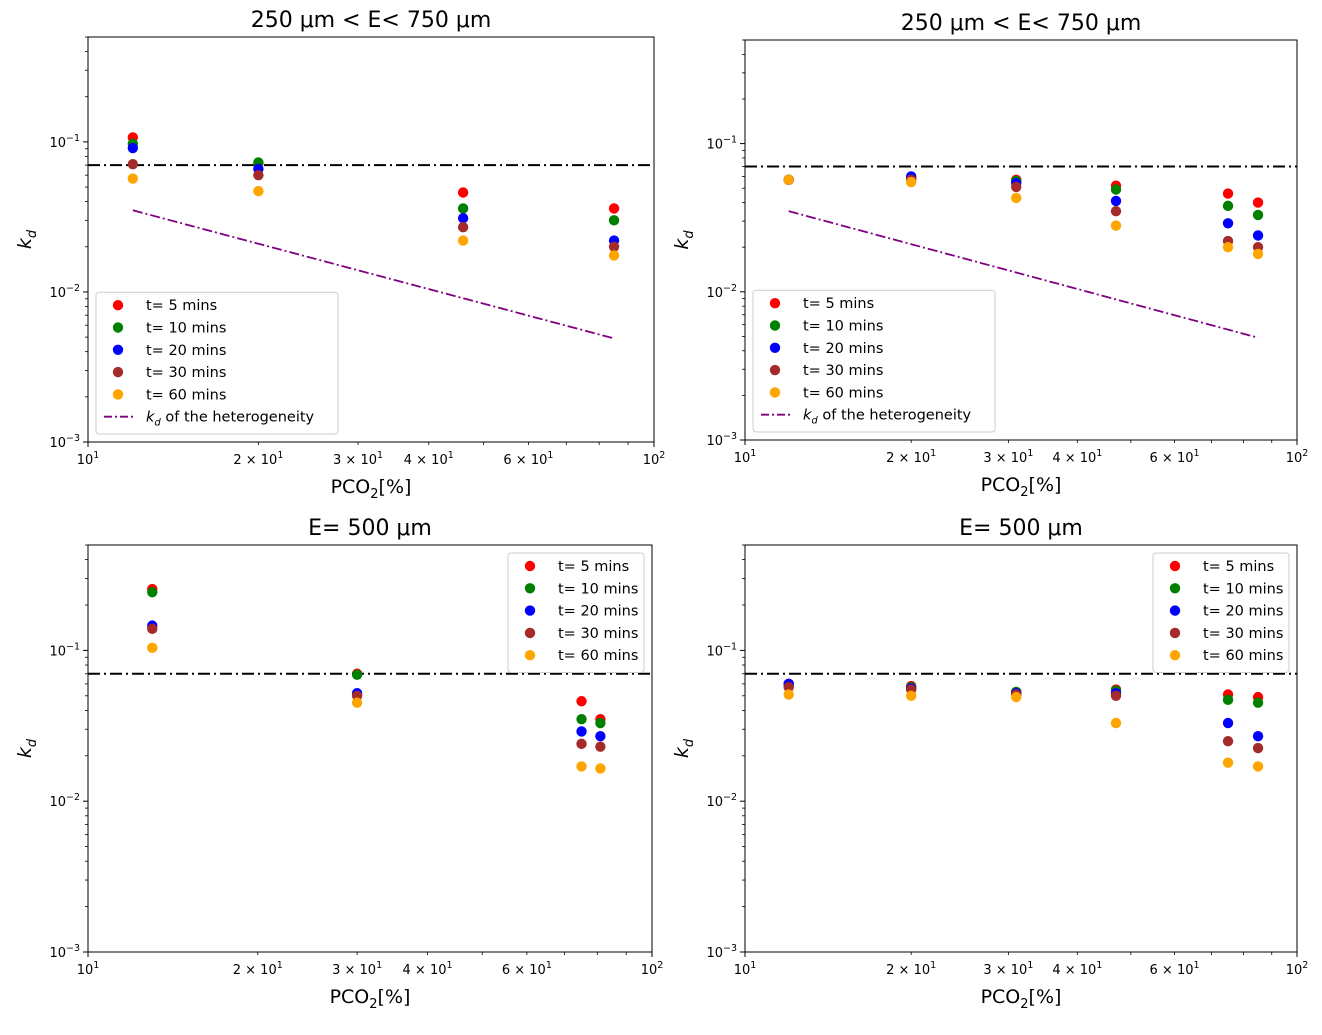 This screenshot has height=1035, width=1322. What do you see at coordinates (371, 489) in the screenshot?
I see `chart-1-x-axis-label: PCO2[%]` at bounding box center [371, 489].